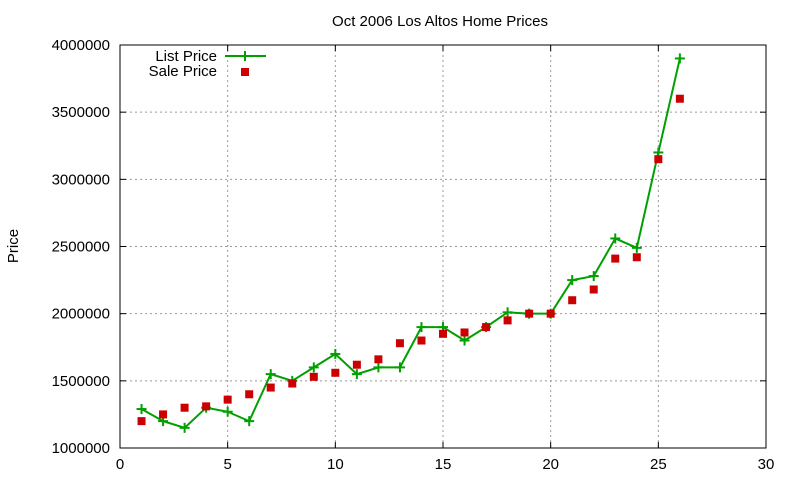  I want to click on x-tick-label: 15, so click(443, 464).